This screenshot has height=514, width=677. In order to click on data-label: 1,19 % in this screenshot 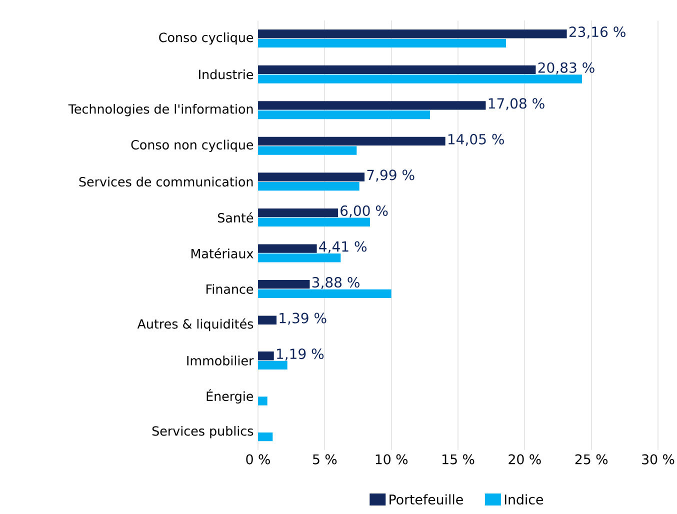, I will do `click(300, 354)`.